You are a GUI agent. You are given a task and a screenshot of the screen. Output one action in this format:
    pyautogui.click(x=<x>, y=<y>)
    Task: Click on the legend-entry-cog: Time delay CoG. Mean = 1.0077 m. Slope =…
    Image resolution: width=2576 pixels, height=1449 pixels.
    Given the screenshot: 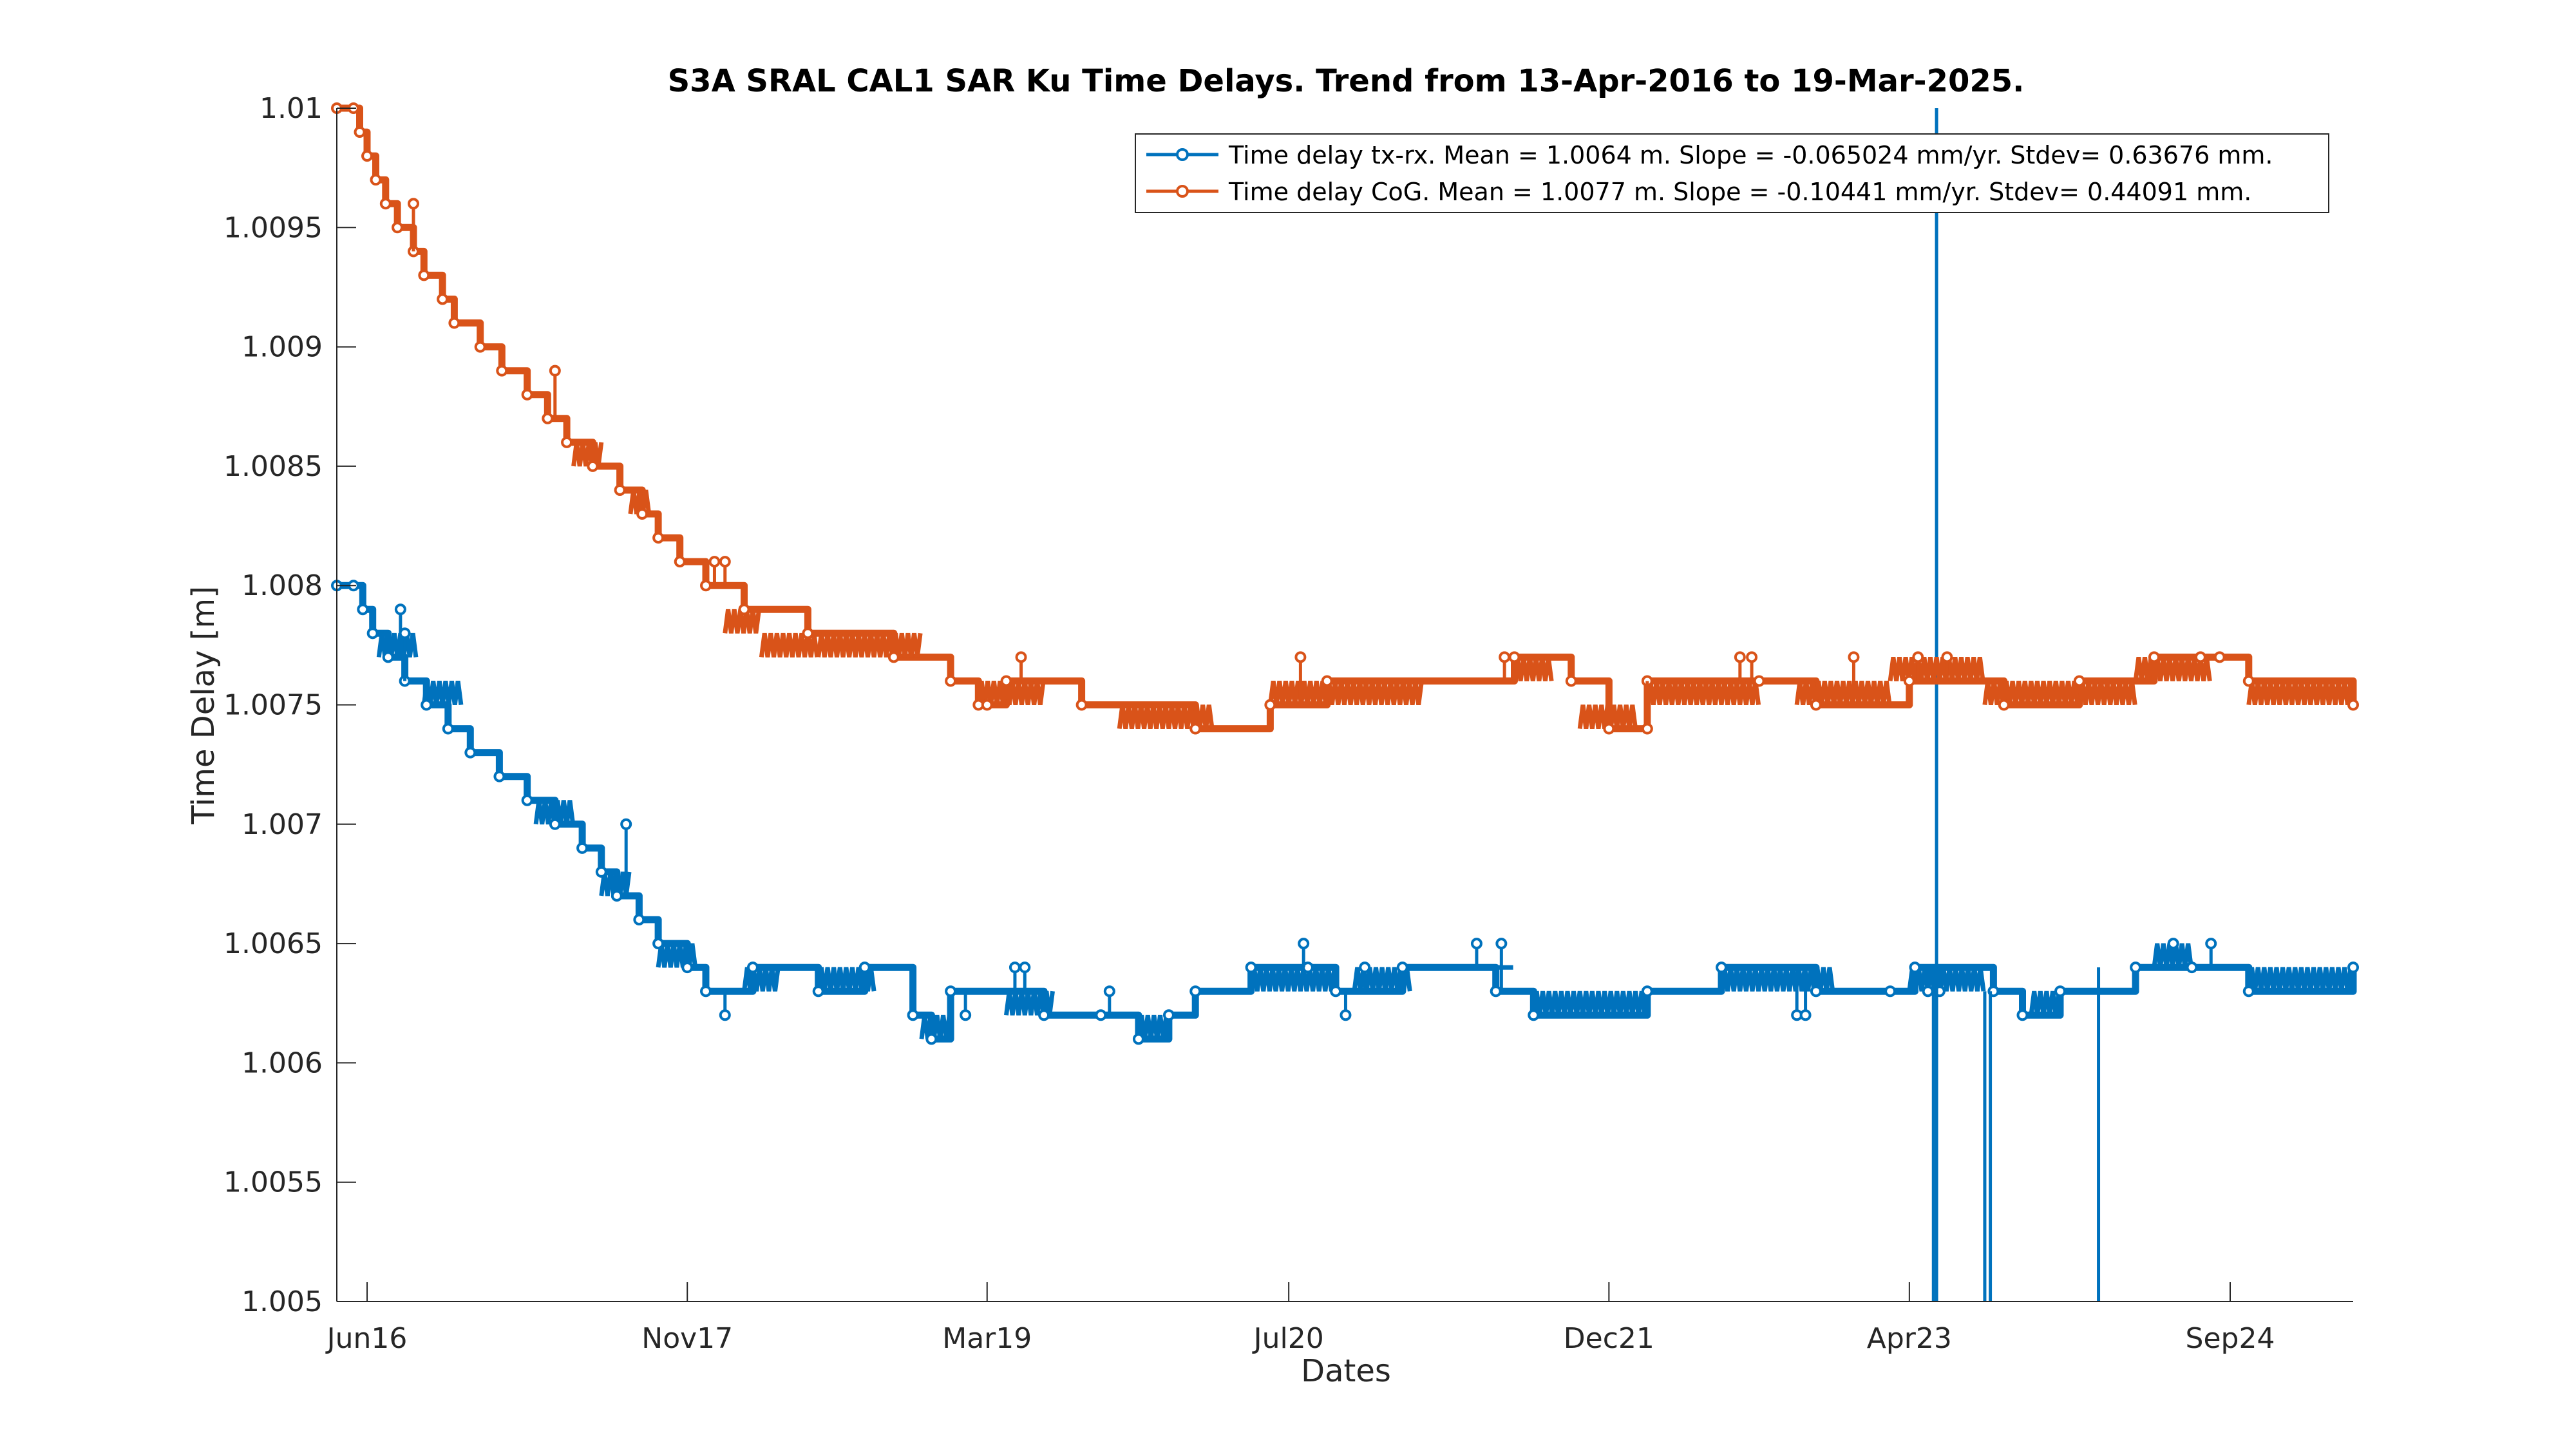 What is the action you would take?
    pyautogui.click(x=1698, y=192)
    